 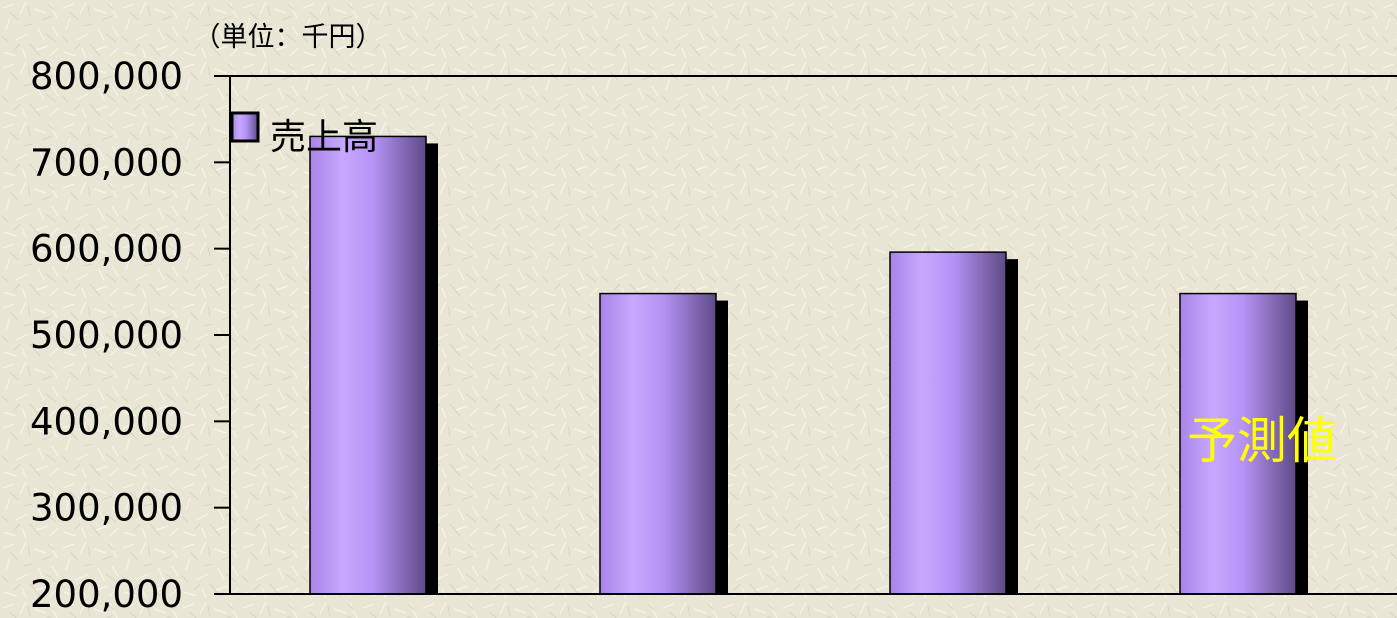 I want to click on unit-label: （単位：千円）, so click(x=288, y=37).